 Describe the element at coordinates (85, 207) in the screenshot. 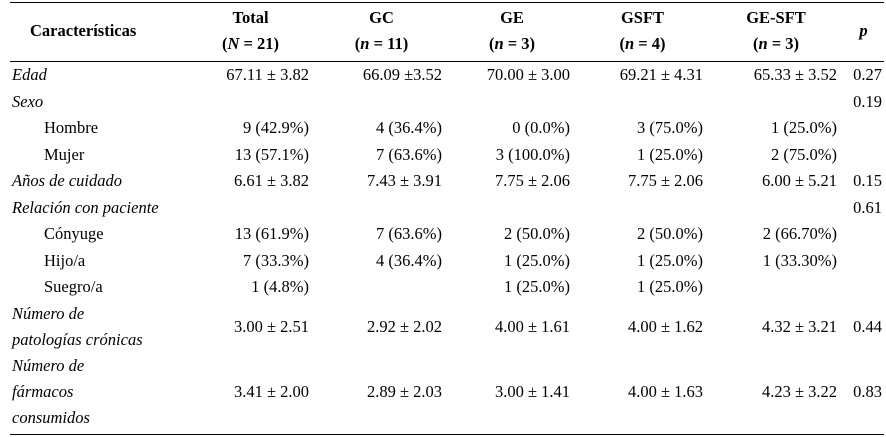

I see `row-label-line: Relación con paciente` at that location.